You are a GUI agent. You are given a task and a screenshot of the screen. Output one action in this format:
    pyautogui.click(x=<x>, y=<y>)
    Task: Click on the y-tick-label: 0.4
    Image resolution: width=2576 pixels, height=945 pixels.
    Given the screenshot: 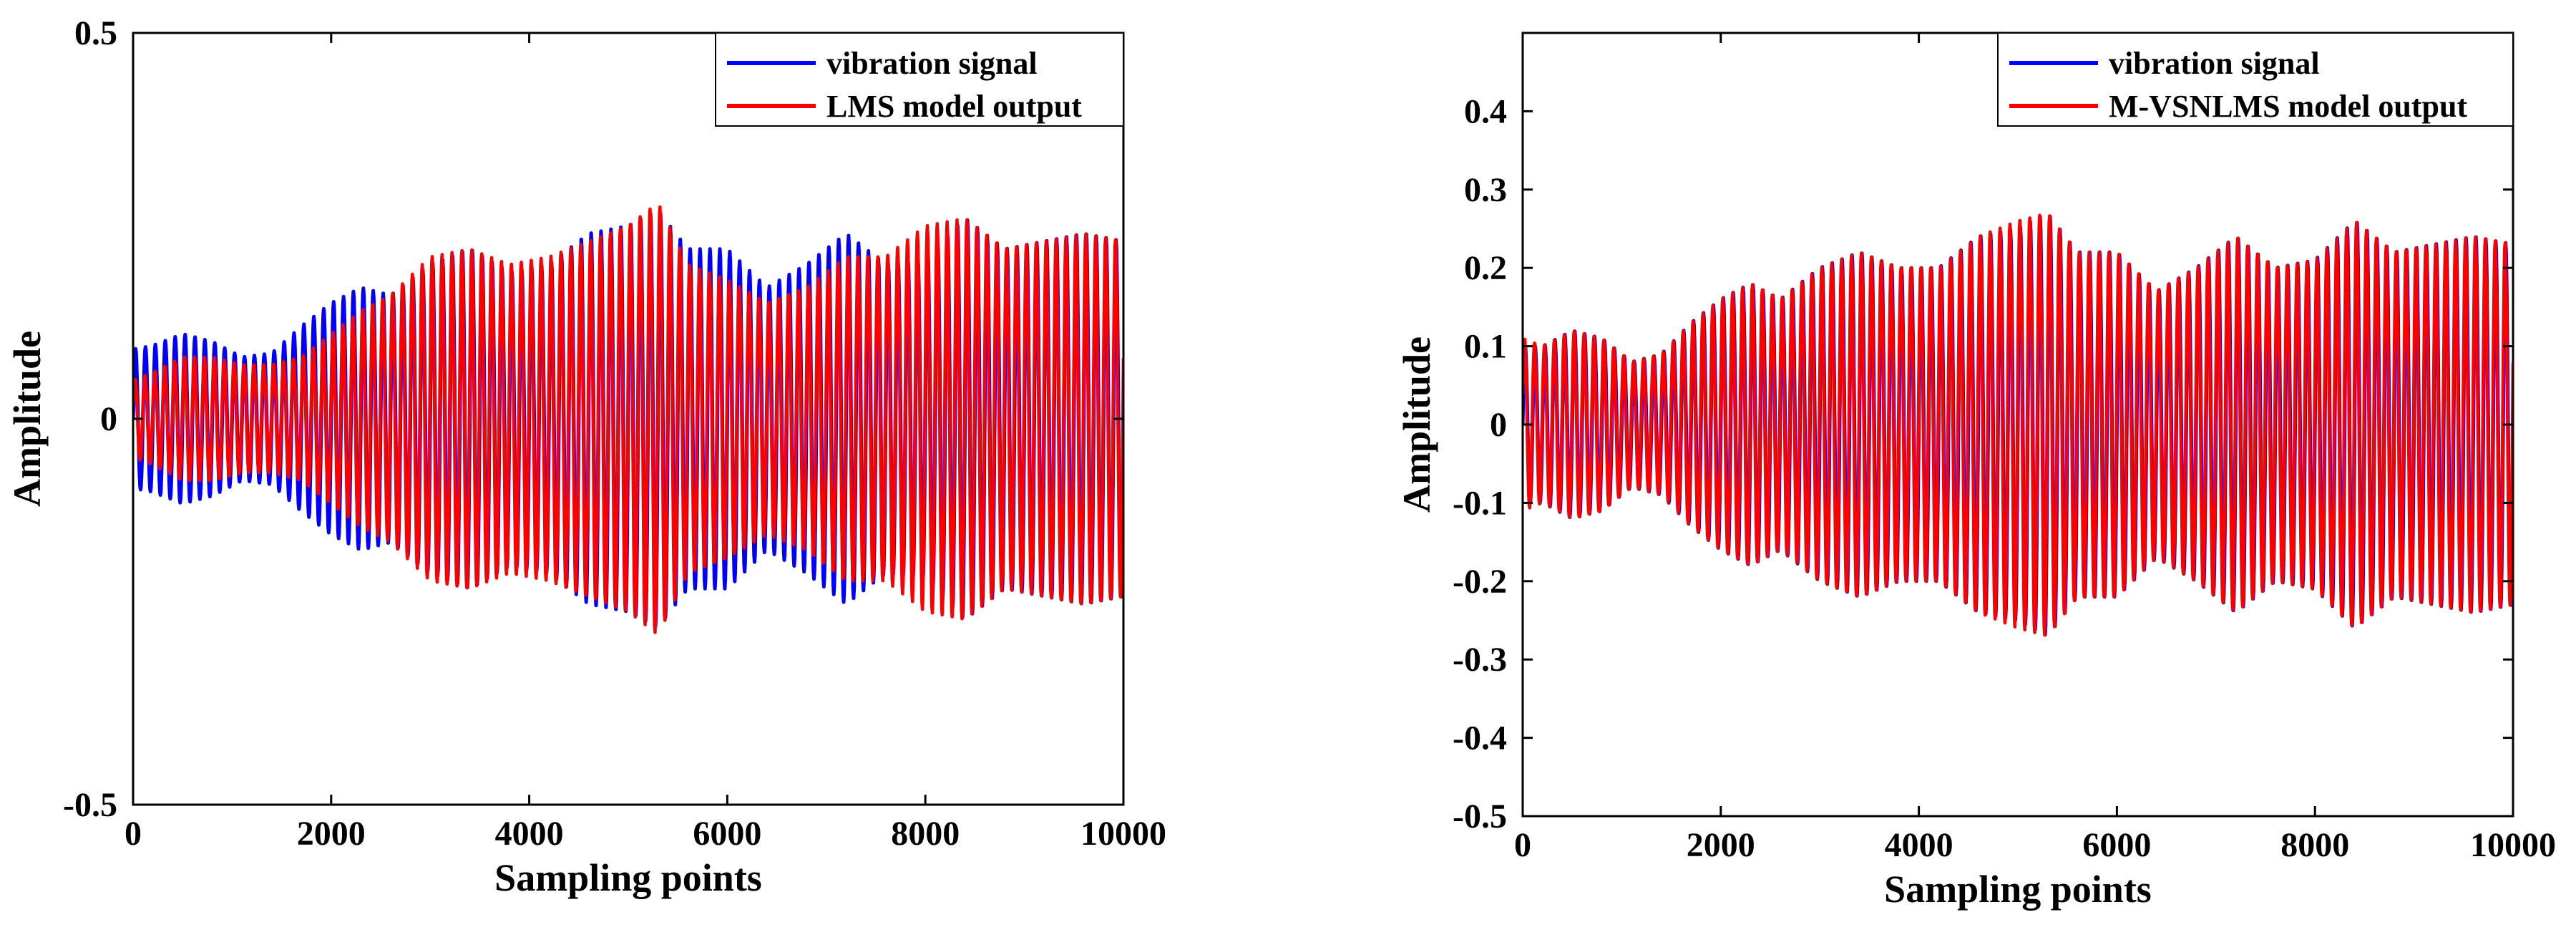 What is the action you would take?
    pyautogui.click(x=1485, y=111)
    